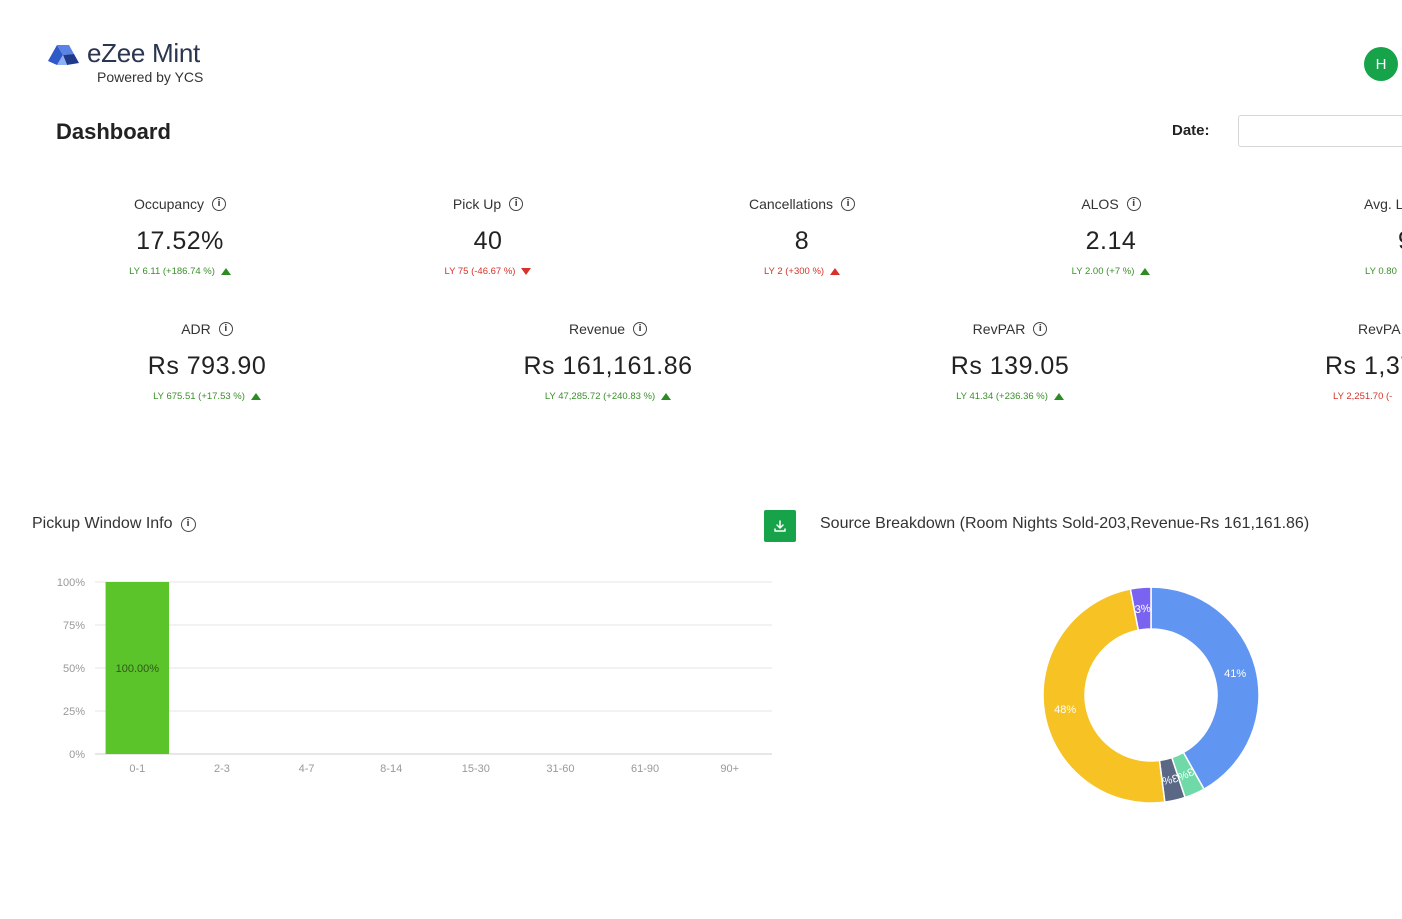 This screenshot has width=1402, height=919. I want to click on x-tick-label: 4-7, so click(307, 769).